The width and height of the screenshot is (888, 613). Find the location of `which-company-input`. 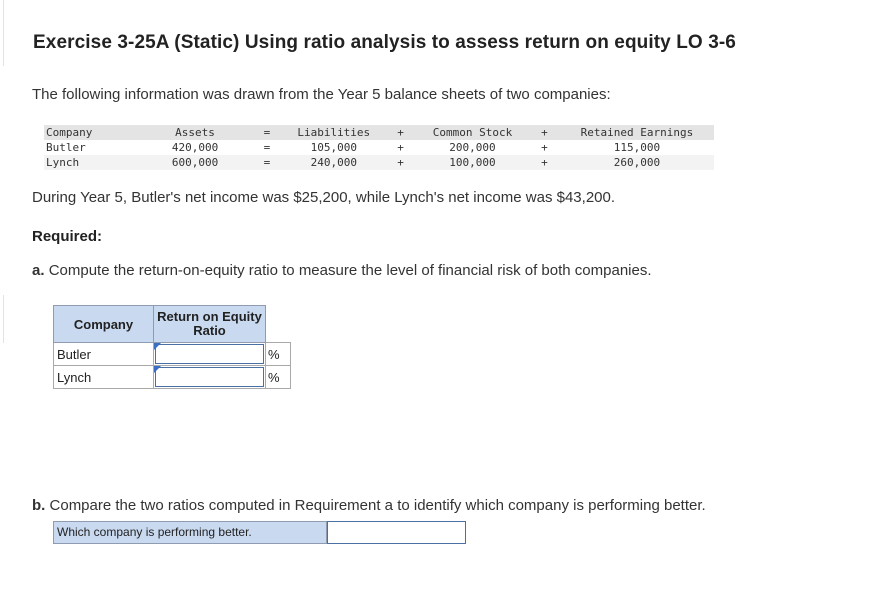

which-company-input is located at coordinates (396, 532).